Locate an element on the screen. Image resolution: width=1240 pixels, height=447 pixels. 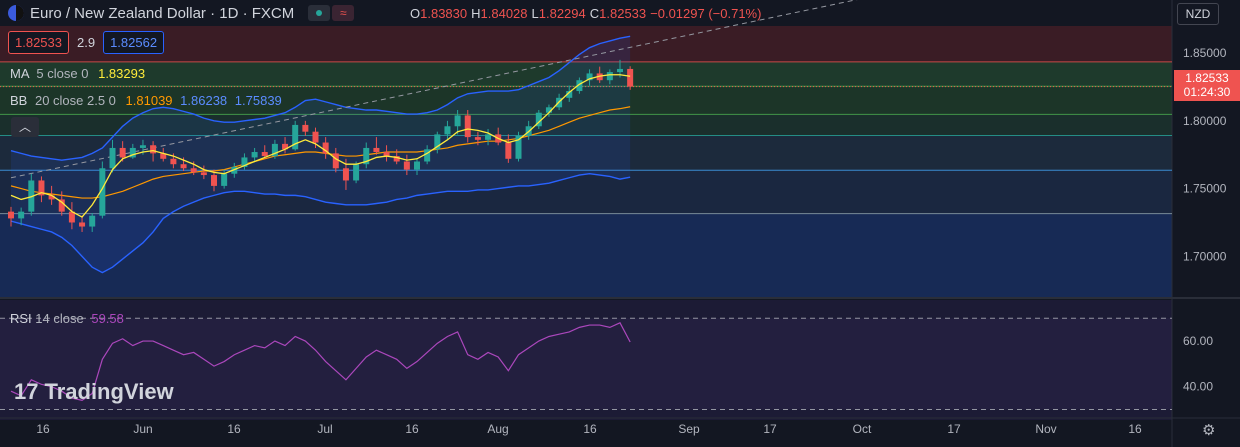
symbol-title: Euro / New Zealand Dollar · 1D · FXCM is located at coordinates (162, 13).